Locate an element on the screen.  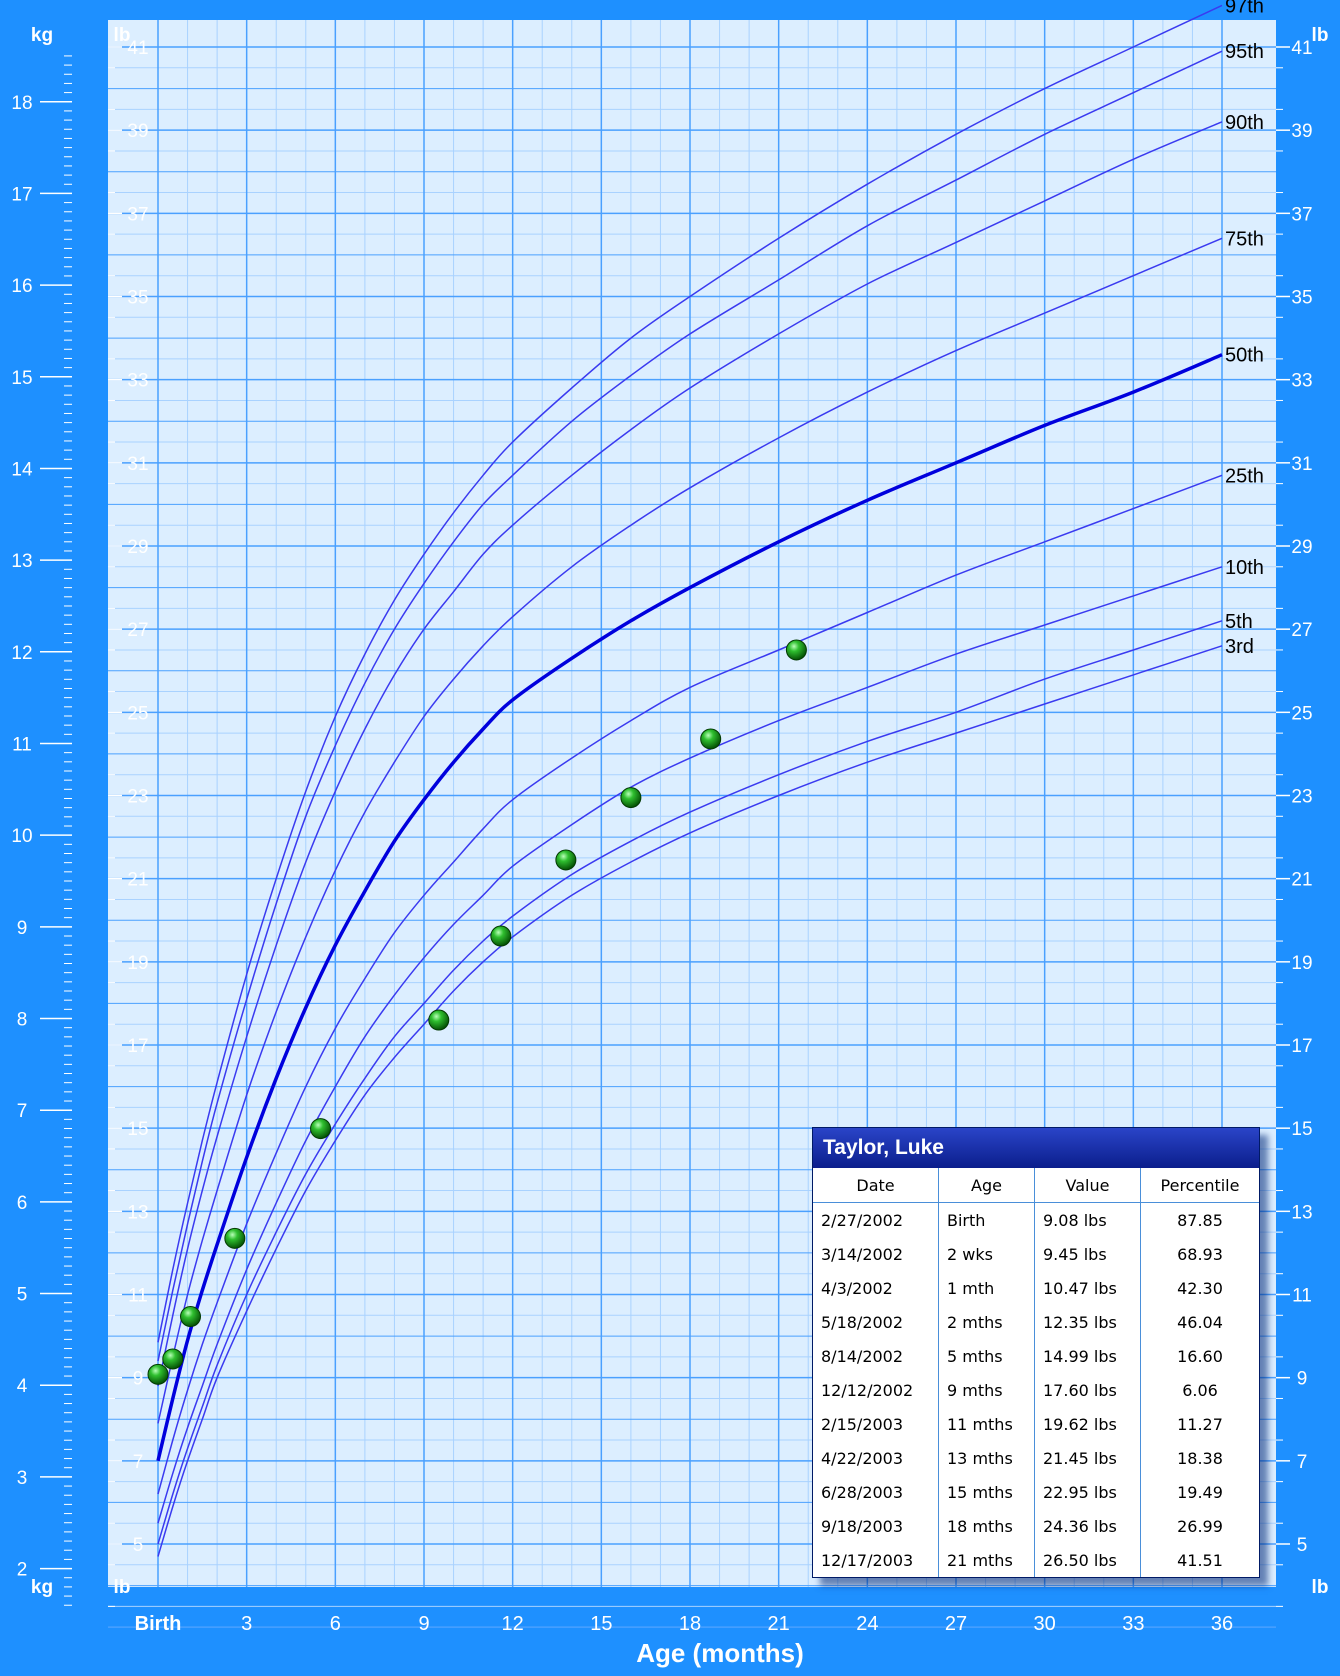
lb-tick-label-left: 11 is located at coordinates (138, 1296).